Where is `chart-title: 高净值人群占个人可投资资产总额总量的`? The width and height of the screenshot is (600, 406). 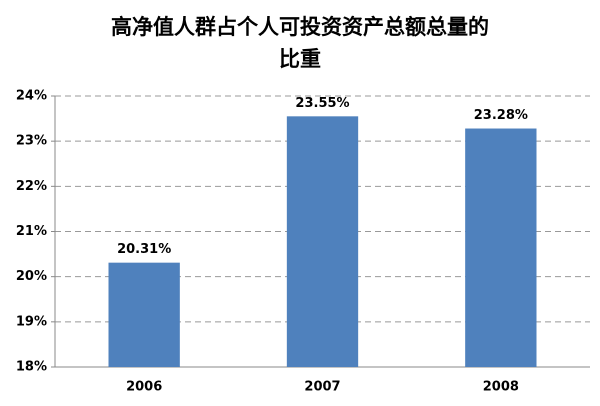 chart-title: 高净值人群占个人可投资资产总额总量的 is located at coordinates (300, 27).